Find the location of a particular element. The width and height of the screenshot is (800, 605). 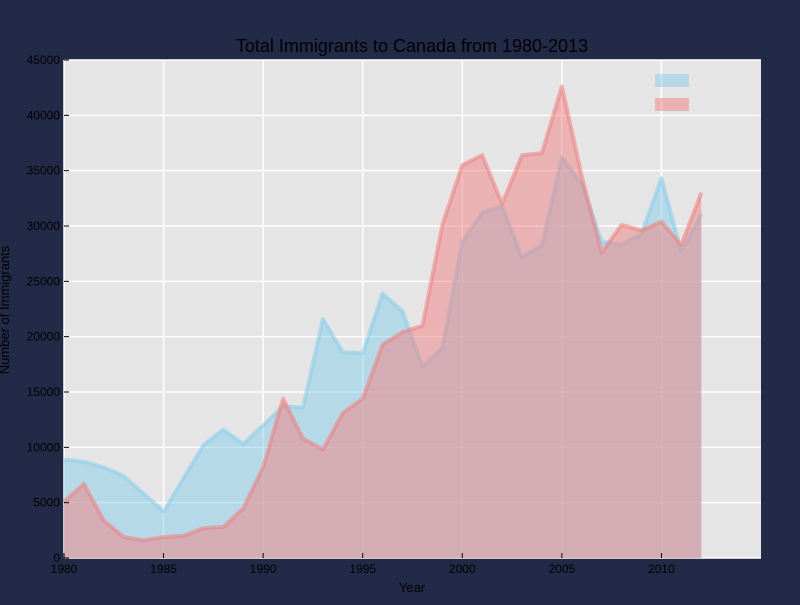

y-tick-label: 35000 is located at coordinates (44, 171).